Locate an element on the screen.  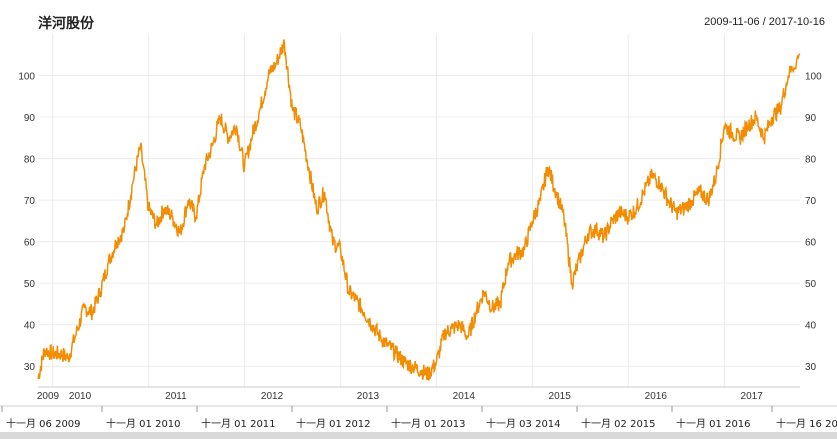
x-year-label: 2016 is located at coordinates (656, 396).